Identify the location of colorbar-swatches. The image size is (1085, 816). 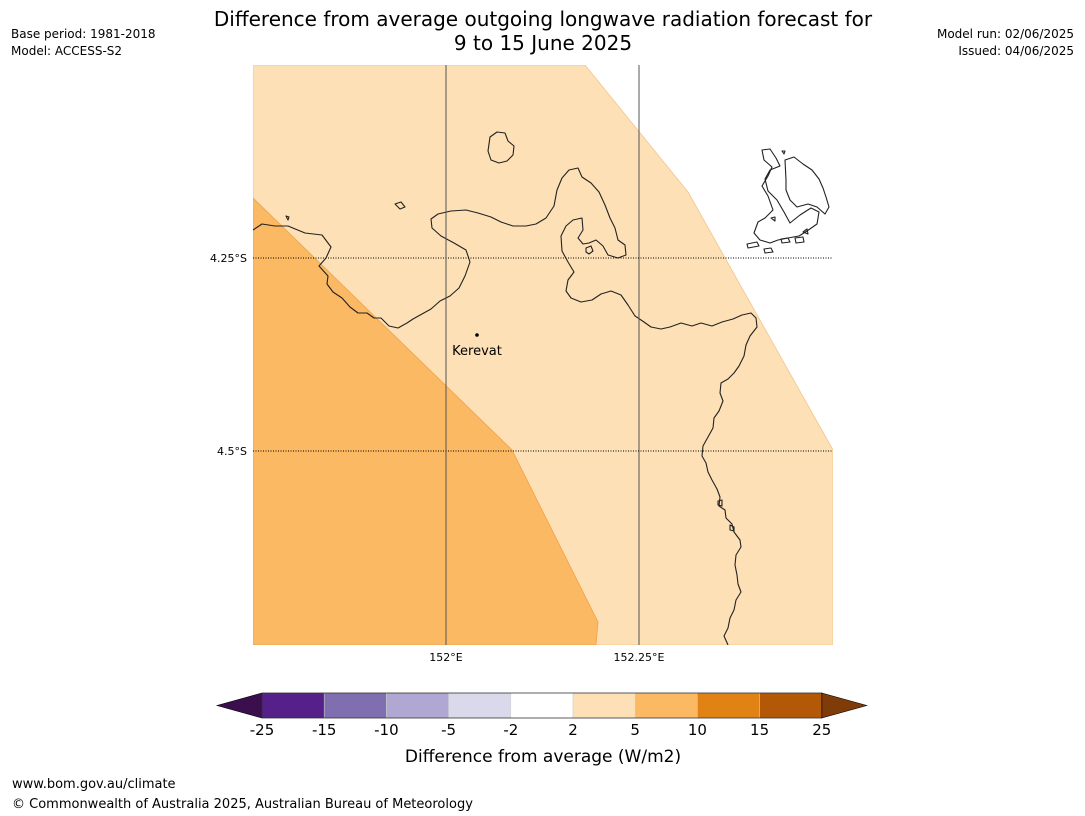
(541, 705).